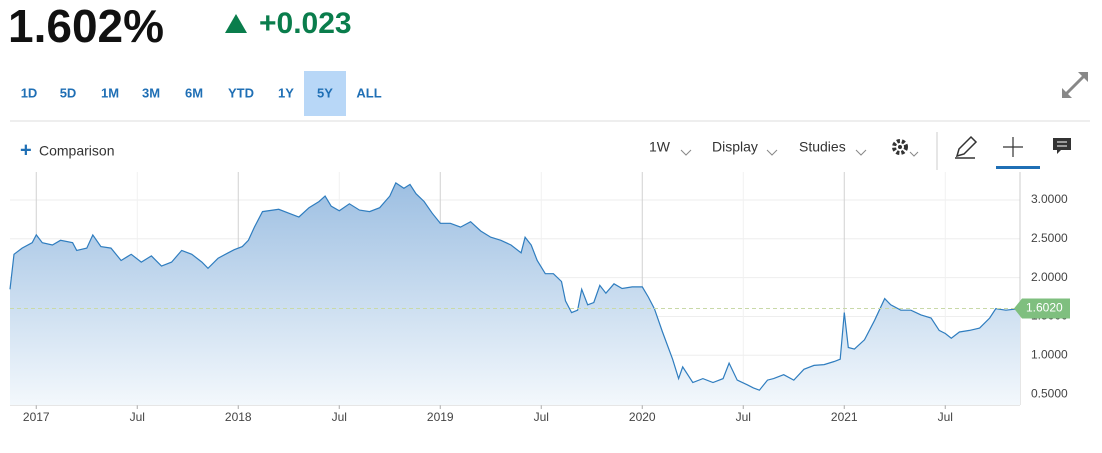 Image resolution: width=1102 pixels, height=453 pixels. Describe the element at coordinates (1049, 238) in the screenshot. I see `y-tick-label: 2.5000` at that location.